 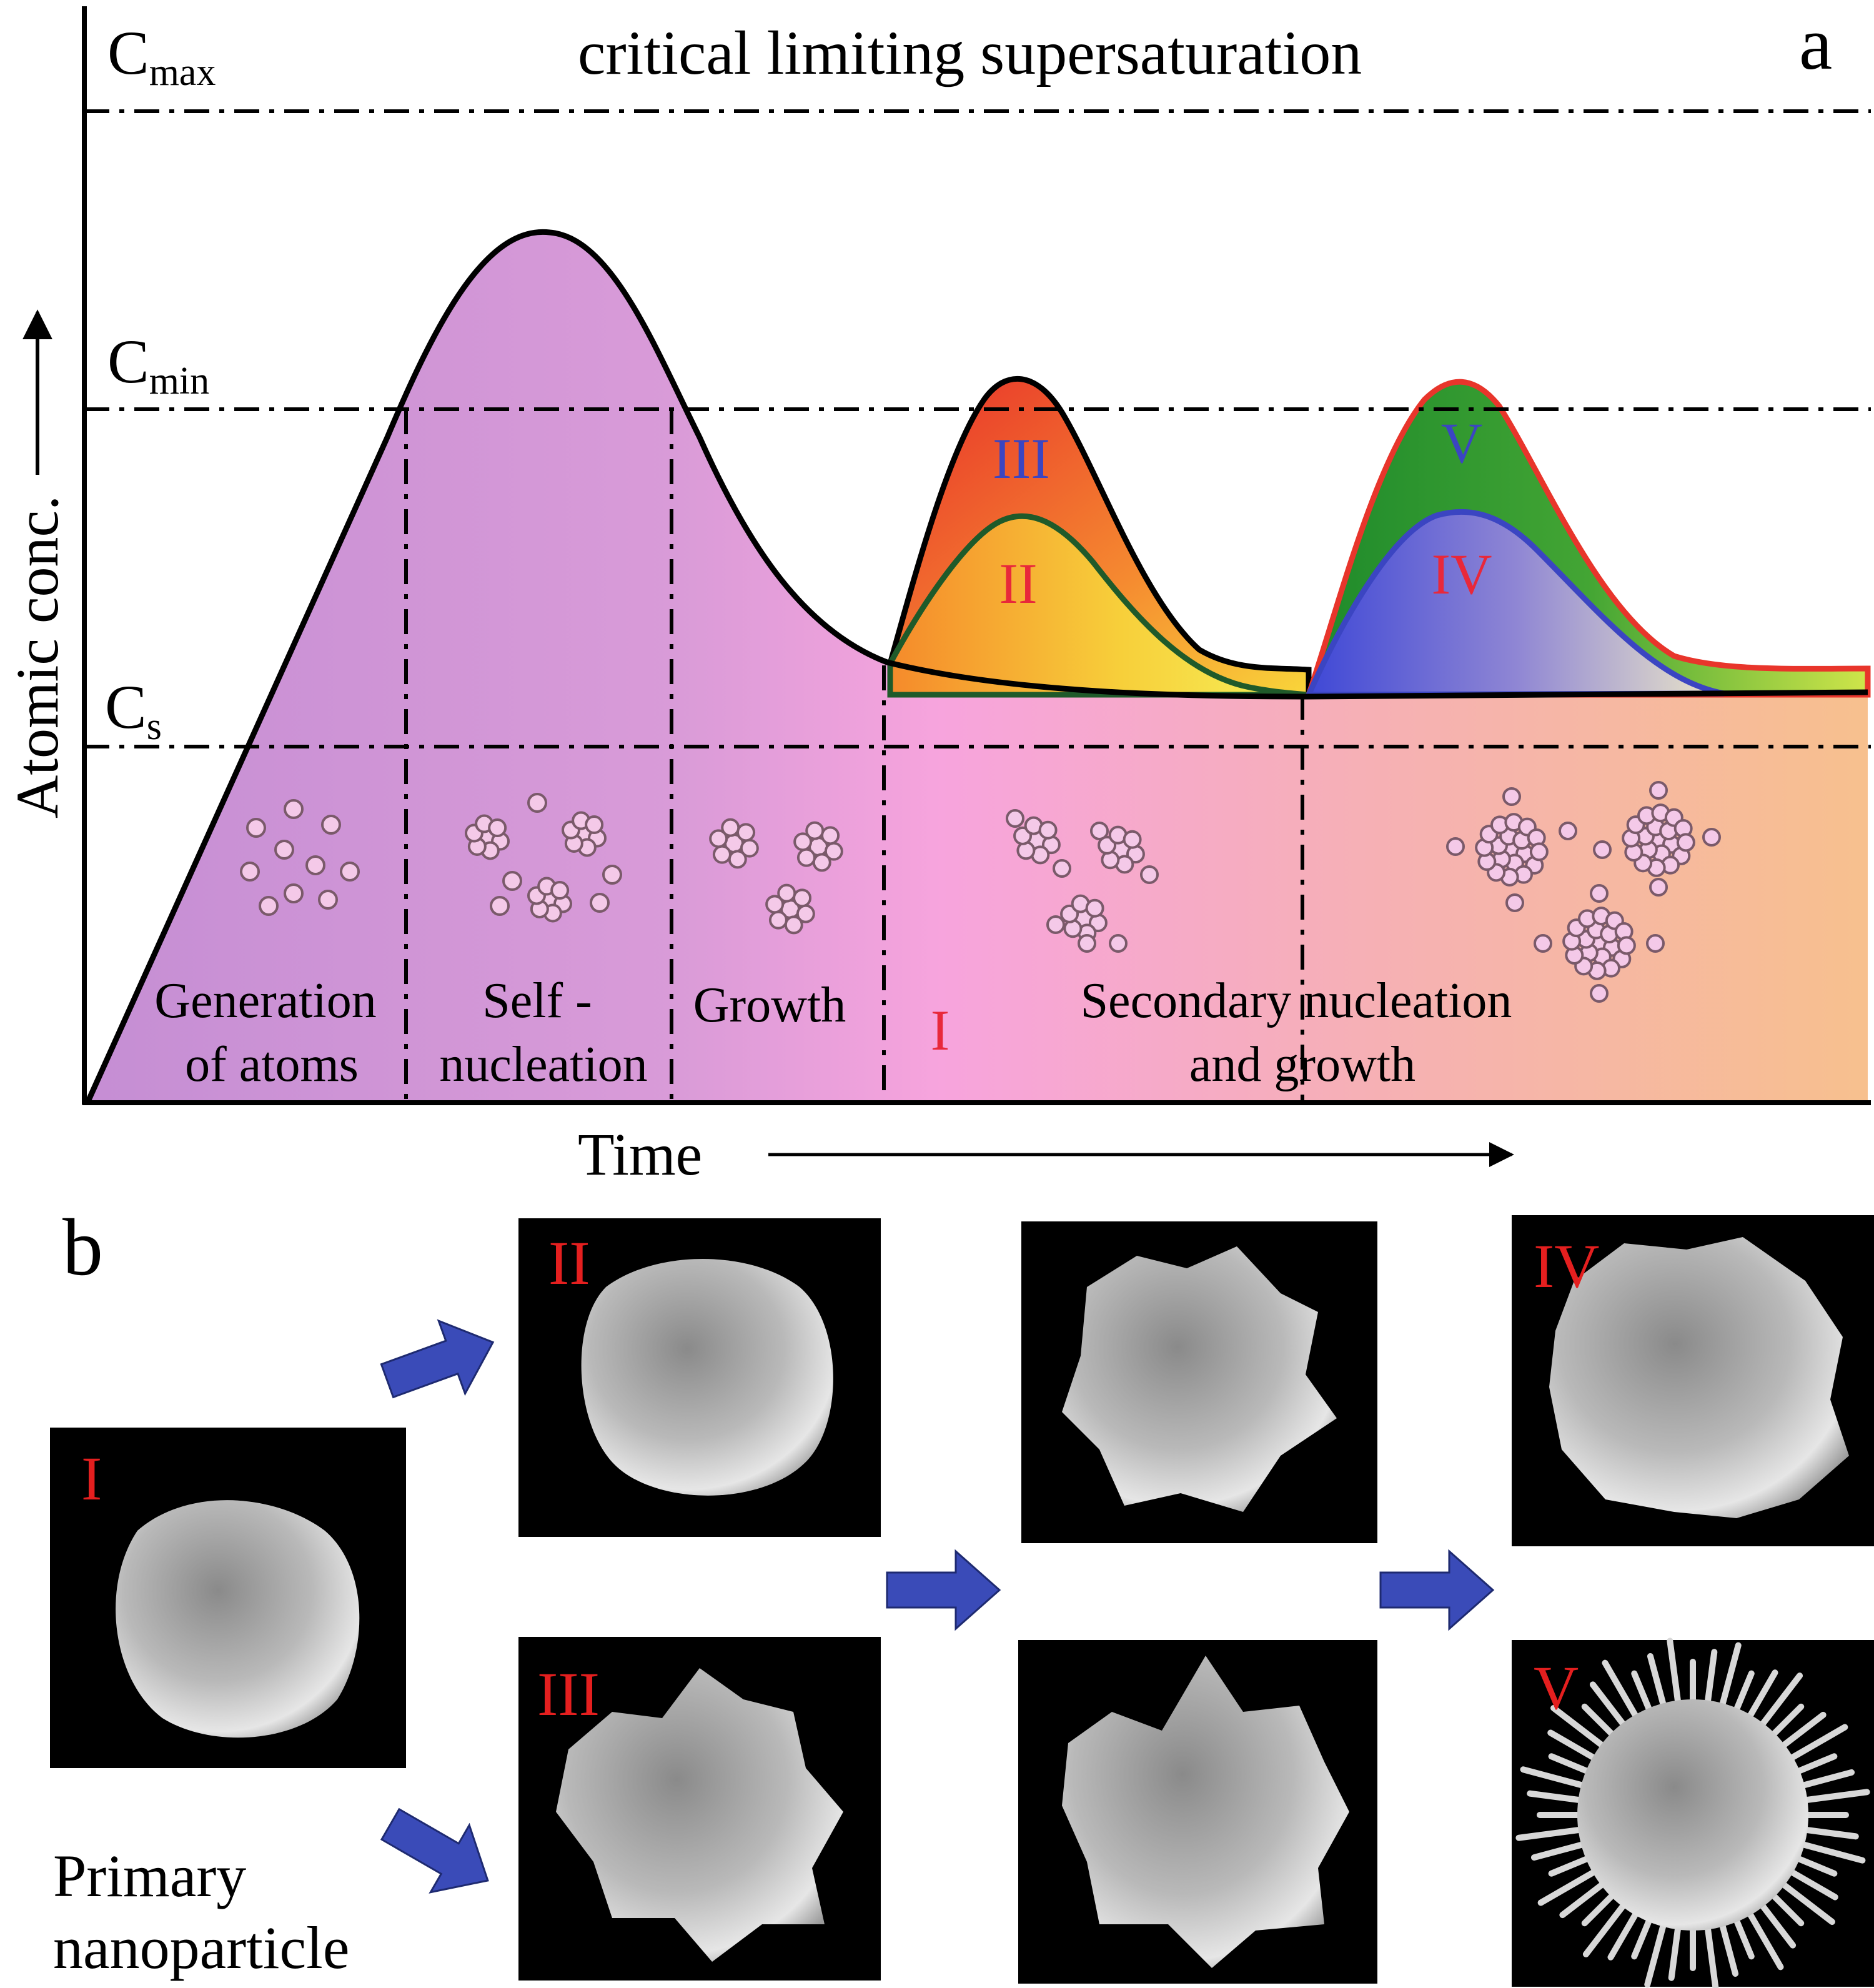 I want to click on peak-IV-area, so click(x=1514, y=603).